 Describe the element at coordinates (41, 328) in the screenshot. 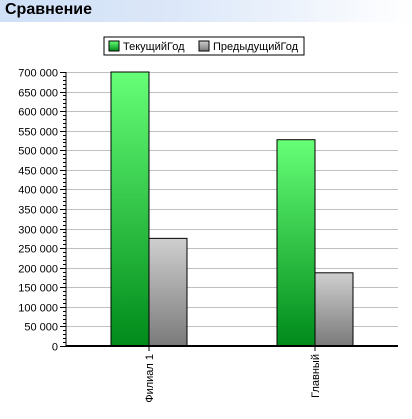

I see `y-tick-label: 50 000` at that location.